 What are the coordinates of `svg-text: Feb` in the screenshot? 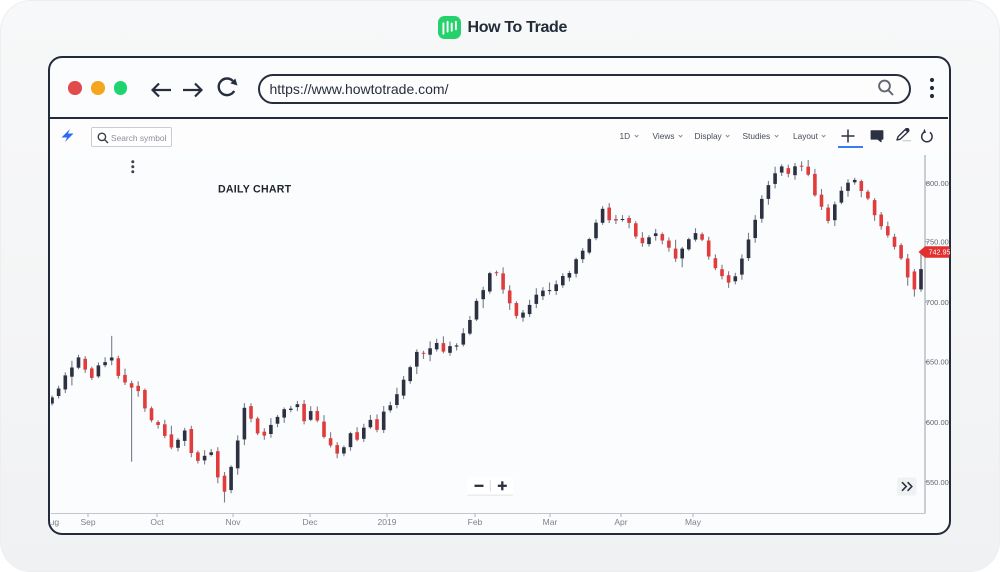 It's located at (474, 521).